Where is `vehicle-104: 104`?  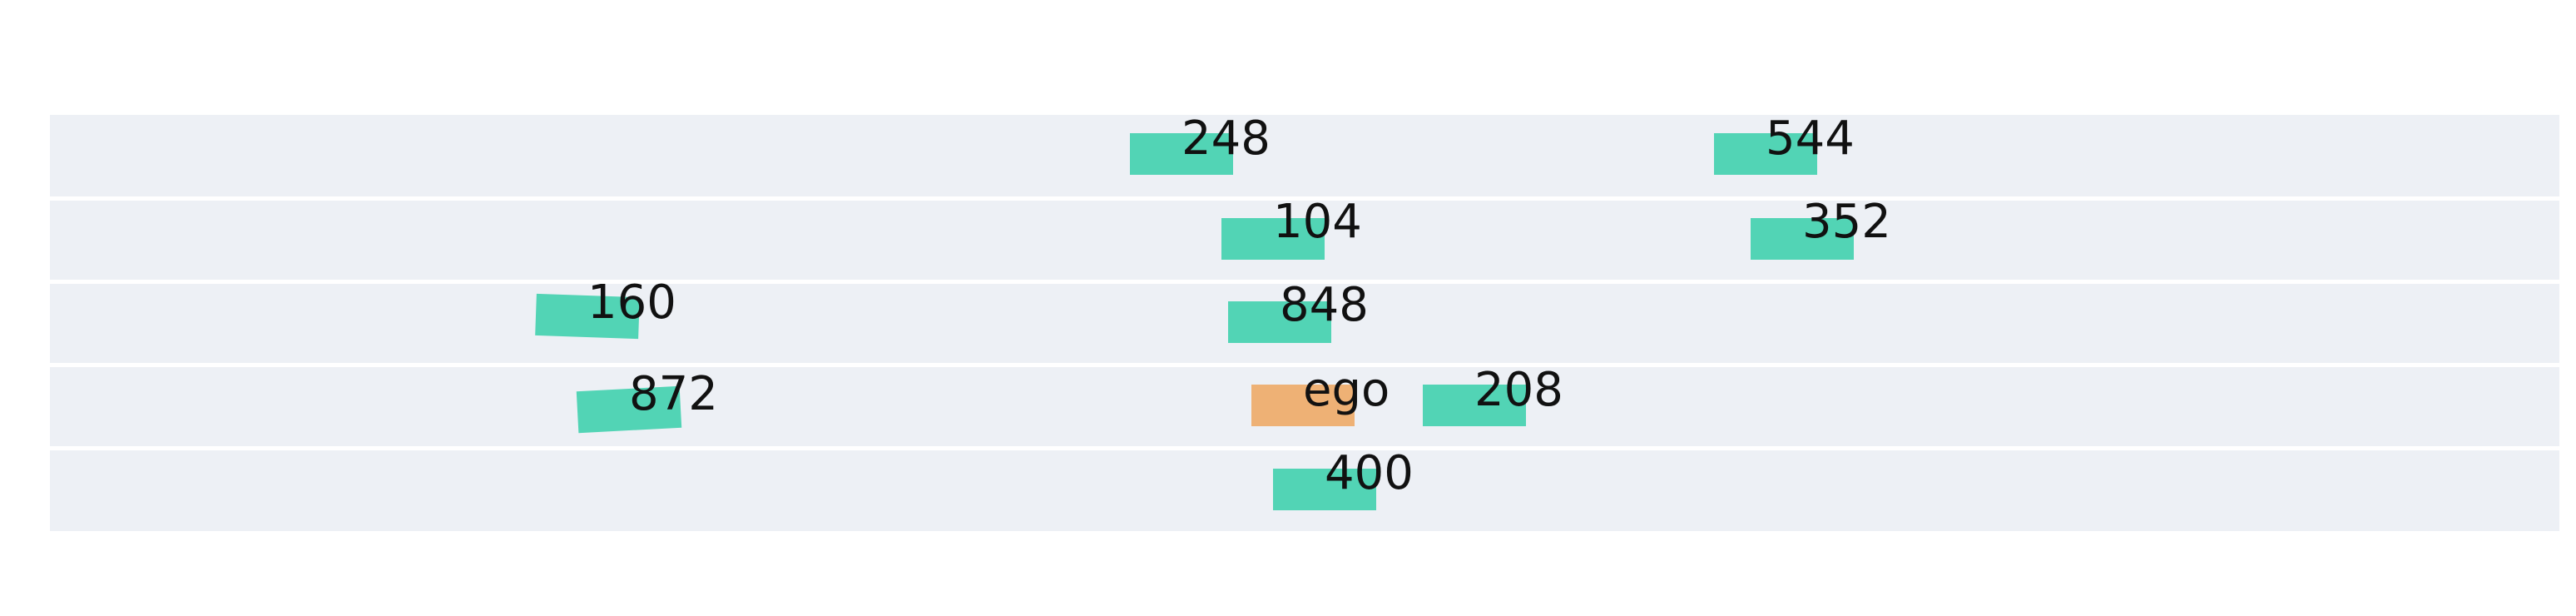
vehicle-104: 104 is located at coordinates (1291, 228).